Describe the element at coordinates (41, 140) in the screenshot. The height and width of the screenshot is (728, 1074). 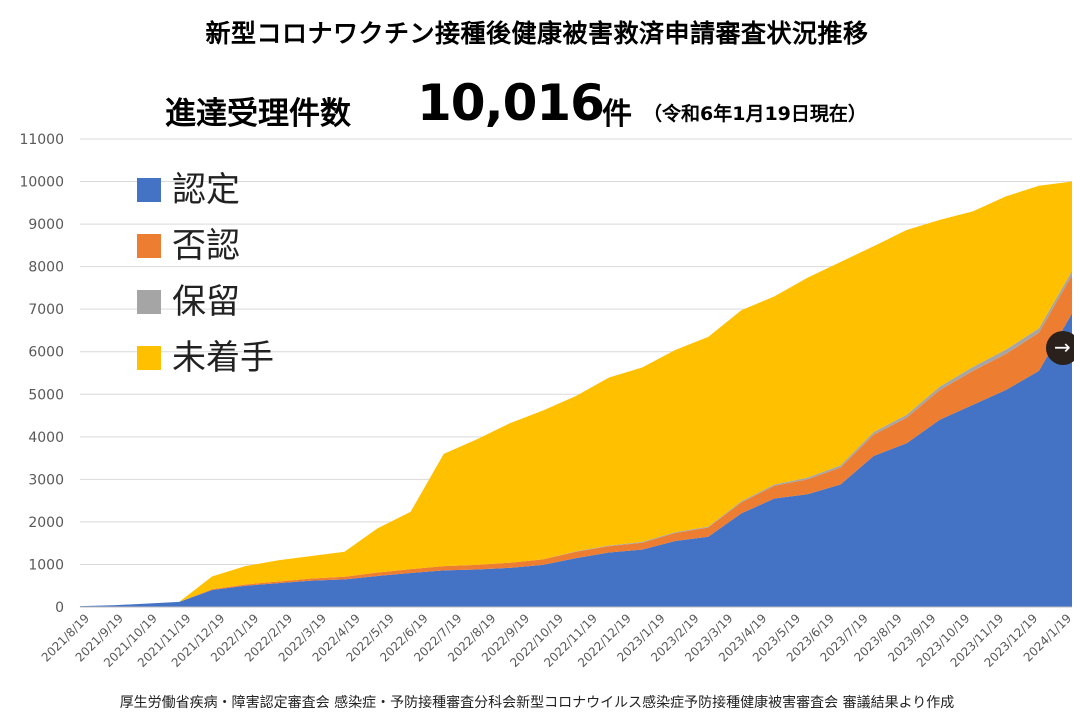
I see `y-tick-label: 11000` at that location.